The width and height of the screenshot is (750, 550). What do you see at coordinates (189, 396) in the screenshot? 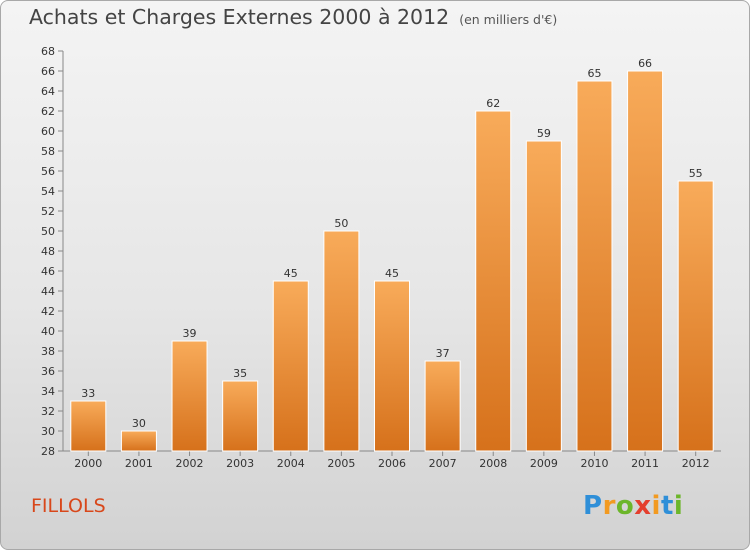
I see `bar-2002` at bounding box center [189, 396].